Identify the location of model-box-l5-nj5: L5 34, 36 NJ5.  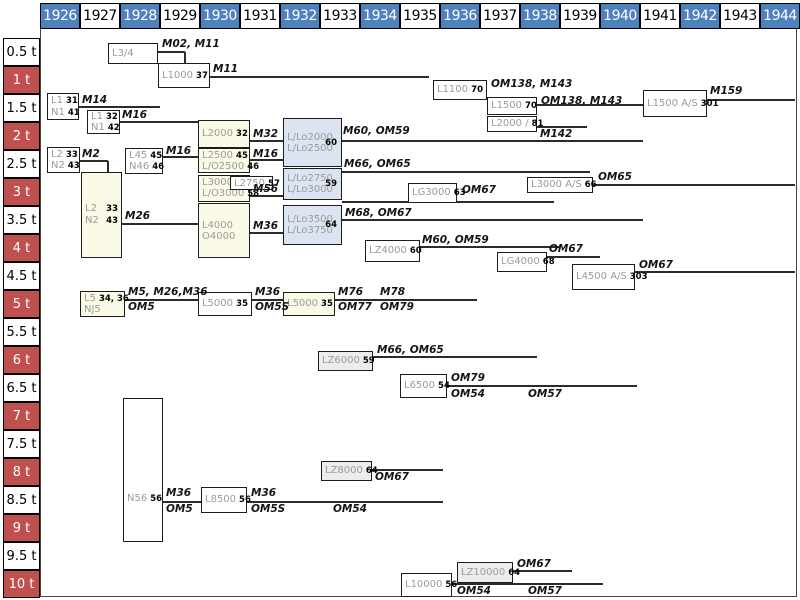
(104, 304).